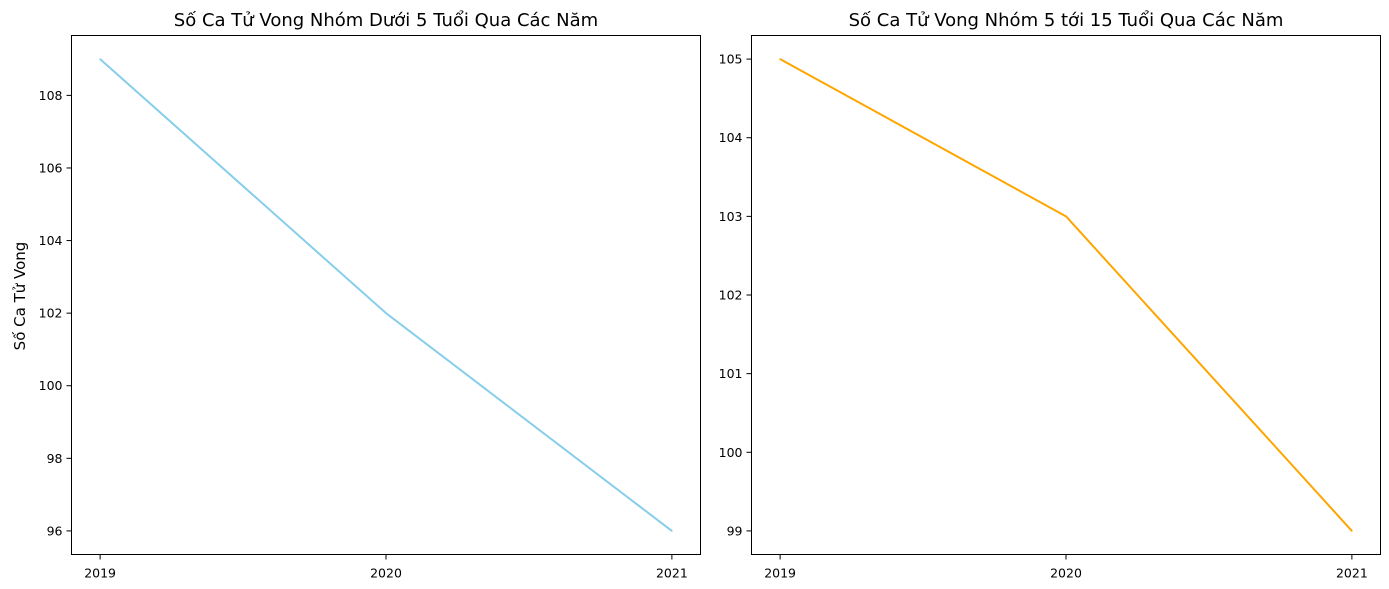 This screenshot has width=1389, height=589. Describe the element at coordinates (51, 167) in the screenshot. I see `y-tick-label: 106` at that location.